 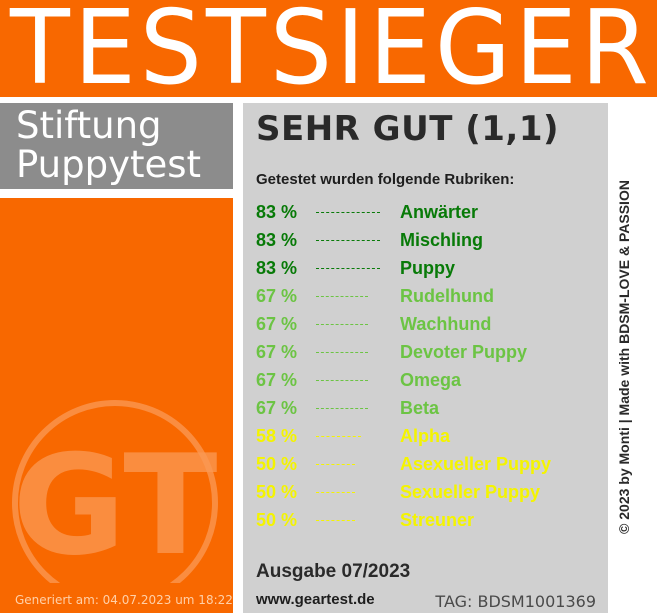 I want to click on category-row: 50 % Sexueller Puppy, so click(x=425, y=492).